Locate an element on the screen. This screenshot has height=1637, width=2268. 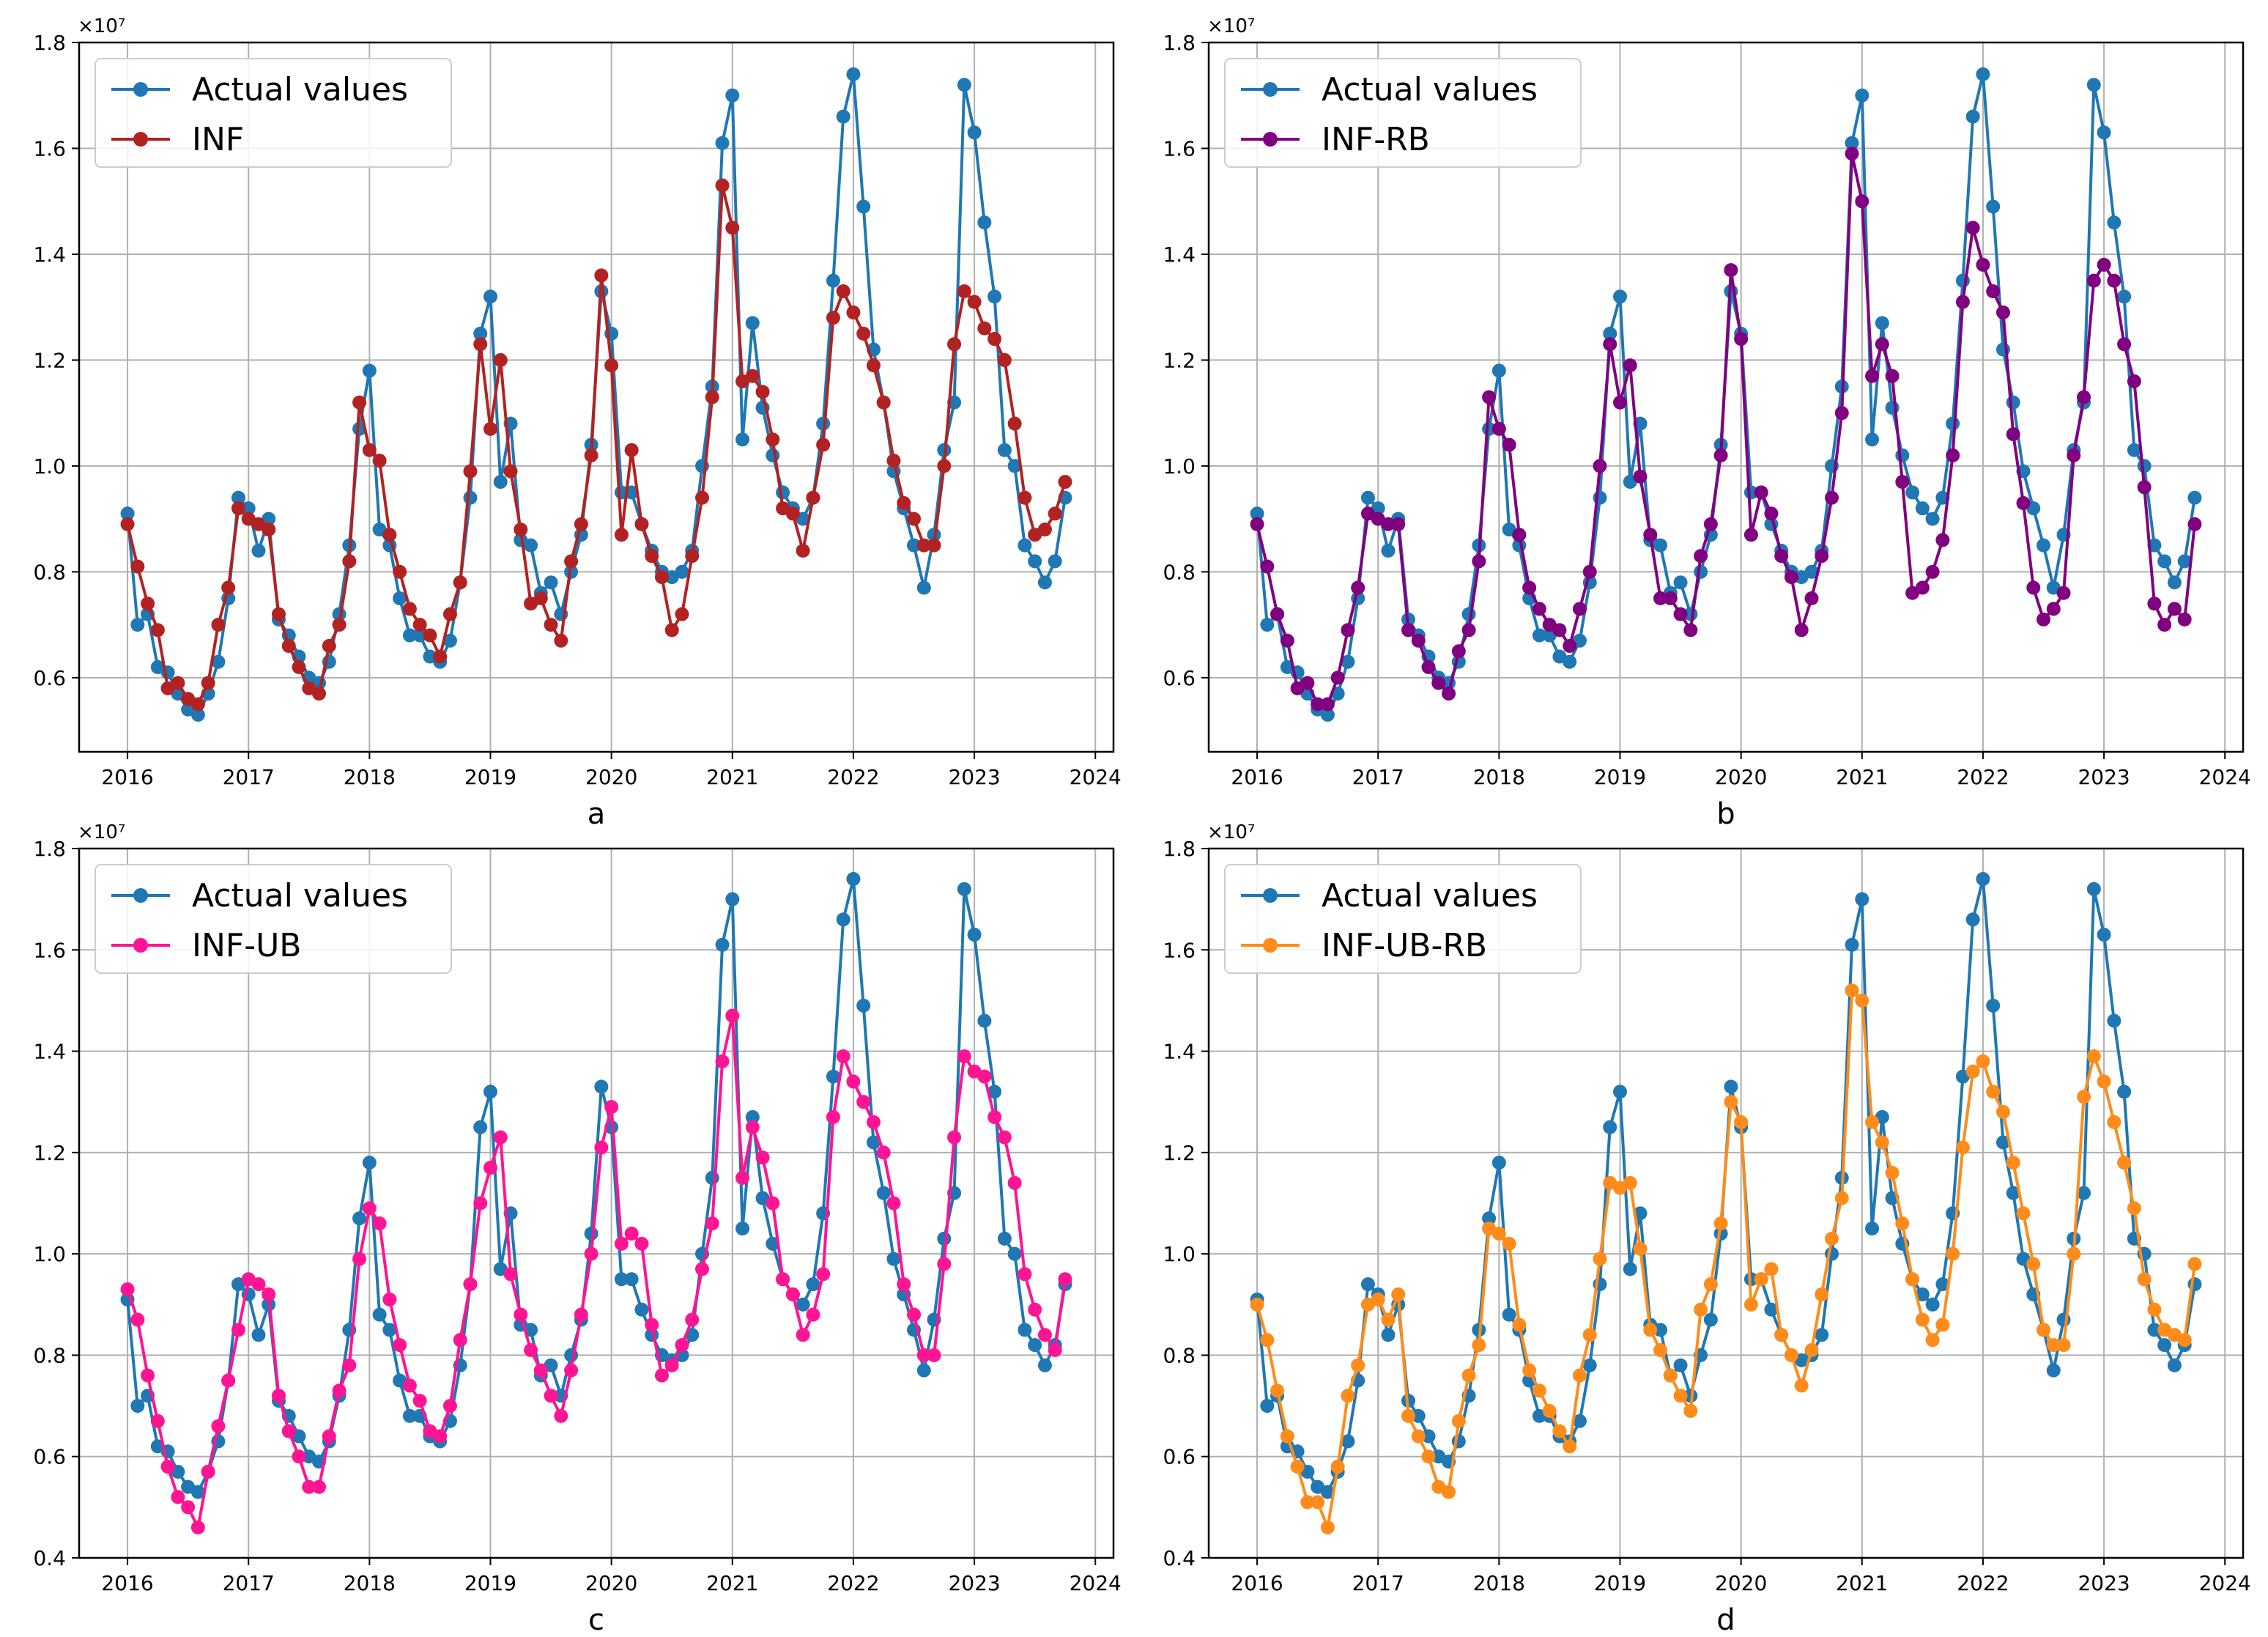
x-tick-label: 2021 is located at coordinates (1862, 1583).